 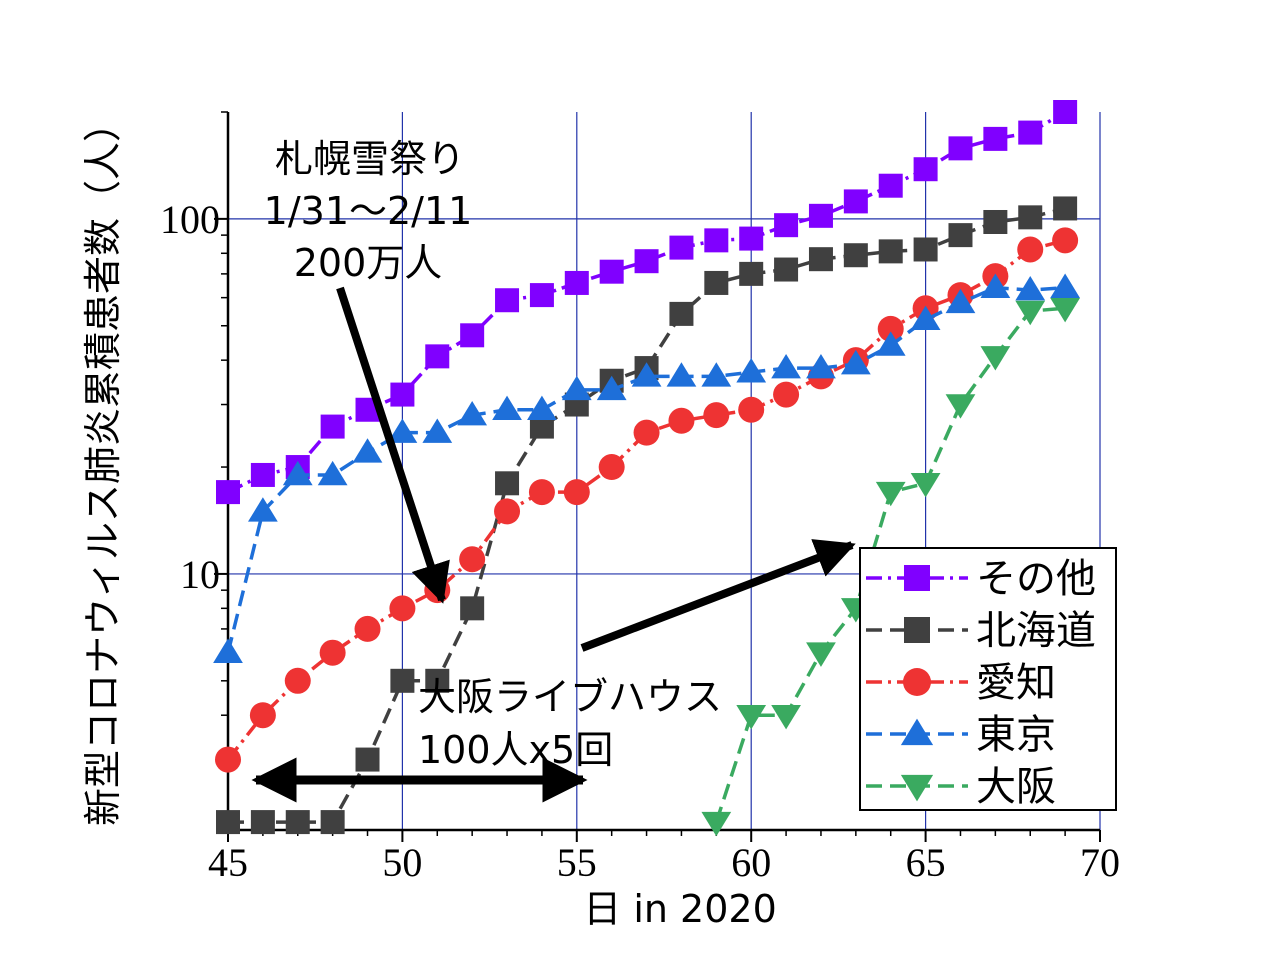 What do you see at coordinates (961, 683) in the screenshot?
I see `legend-item-2: 愛知` at bounding box center [961, 683].